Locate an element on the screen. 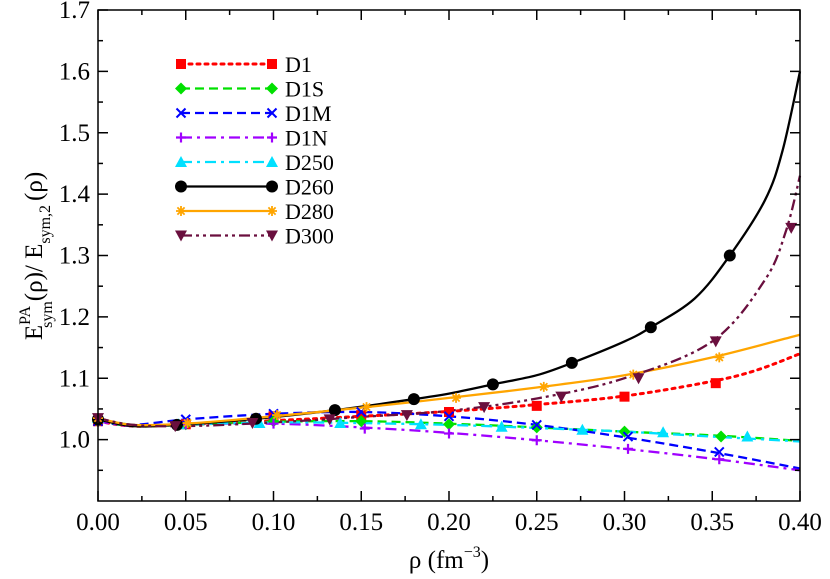 The image size is (830, 579). y-tick-label: 1.5 is located at coordinates (74, 133).